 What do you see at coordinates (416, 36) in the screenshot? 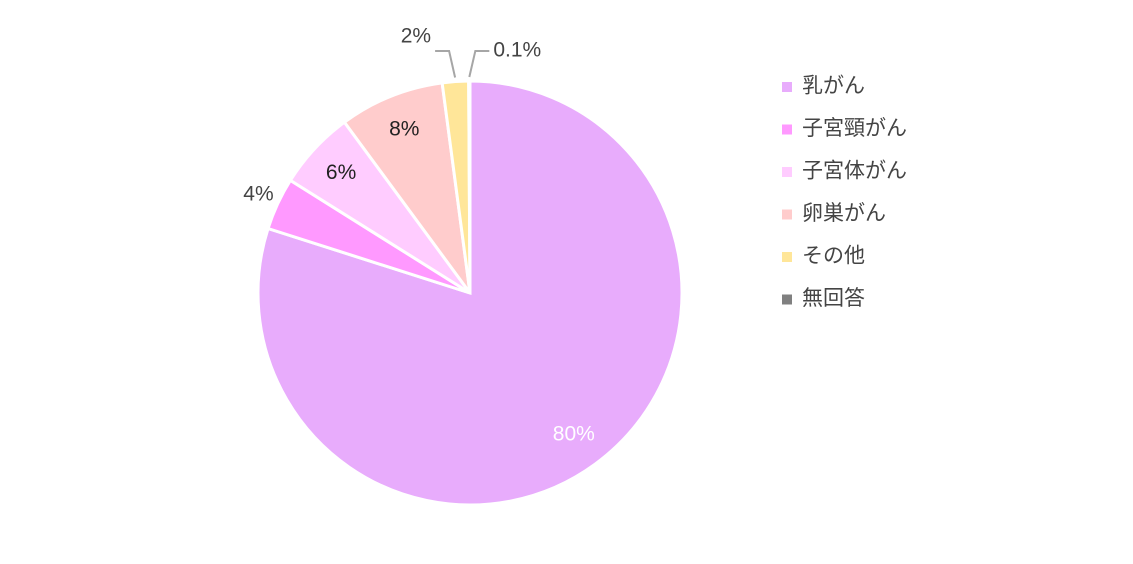
I see `data-label: 2%` at bounding box center [416, 36].